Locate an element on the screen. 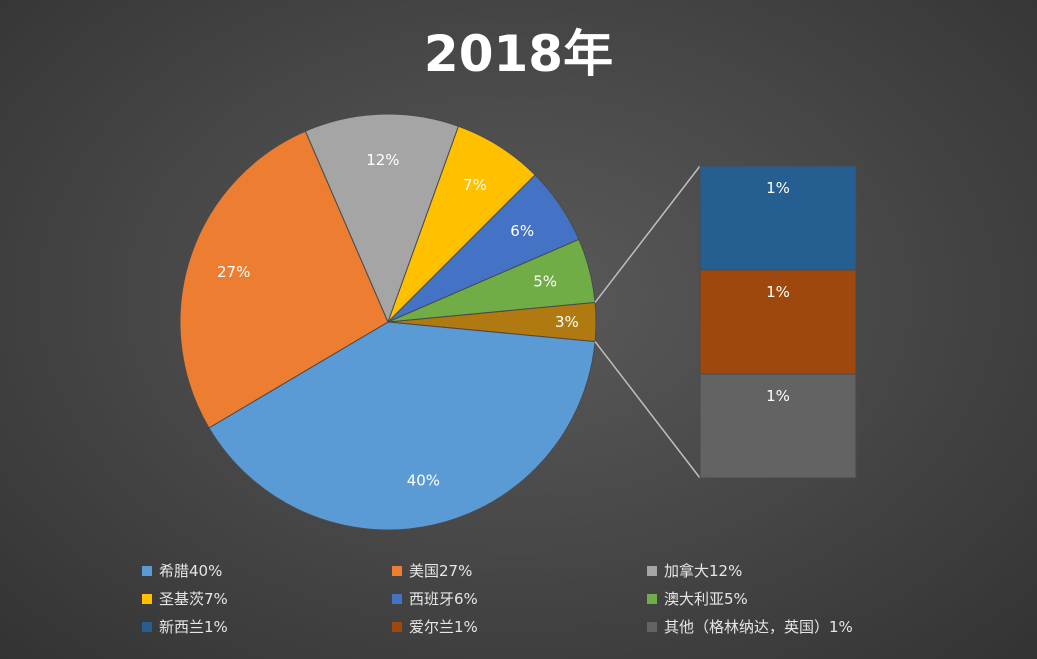  legend-entry: 美国27% is located at coordinates (519, 570).